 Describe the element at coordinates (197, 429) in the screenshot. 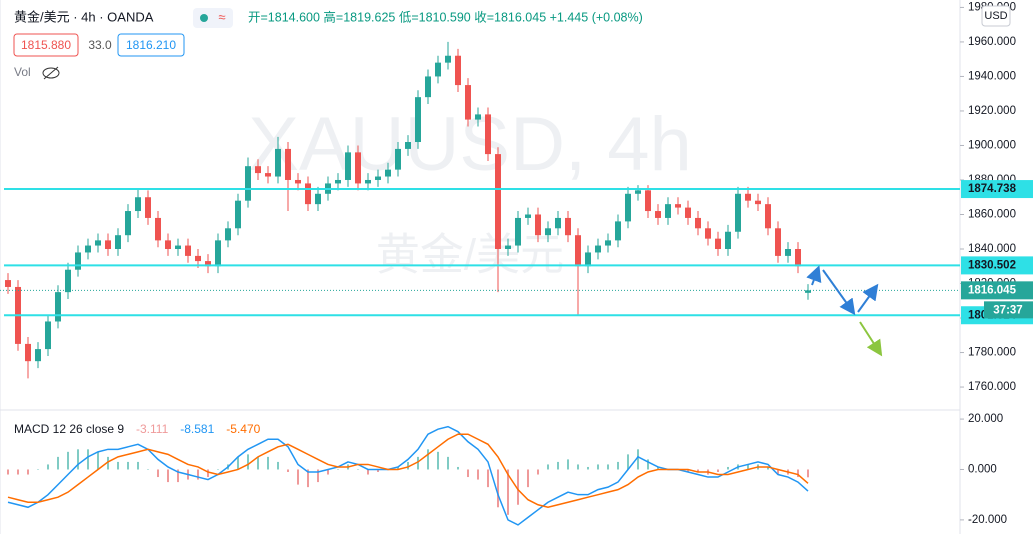

I see `indicator-value: -8.581` at that location.